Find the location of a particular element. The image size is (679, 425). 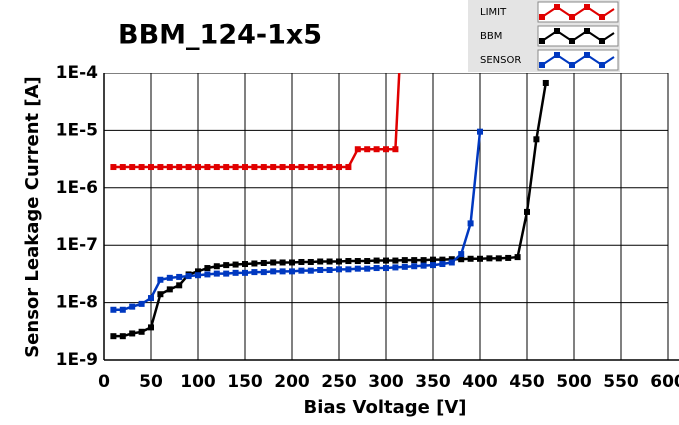

y-axis-label: Sensor Leakage Current [A] is located at coordinates (32, 217).